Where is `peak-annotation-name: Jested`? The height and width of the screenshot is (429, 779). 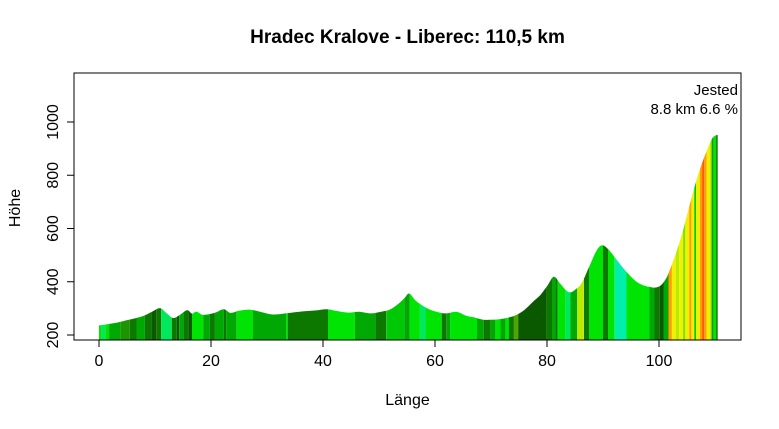 peak-annotation-name: Jested is located at coordinates (715, 90).